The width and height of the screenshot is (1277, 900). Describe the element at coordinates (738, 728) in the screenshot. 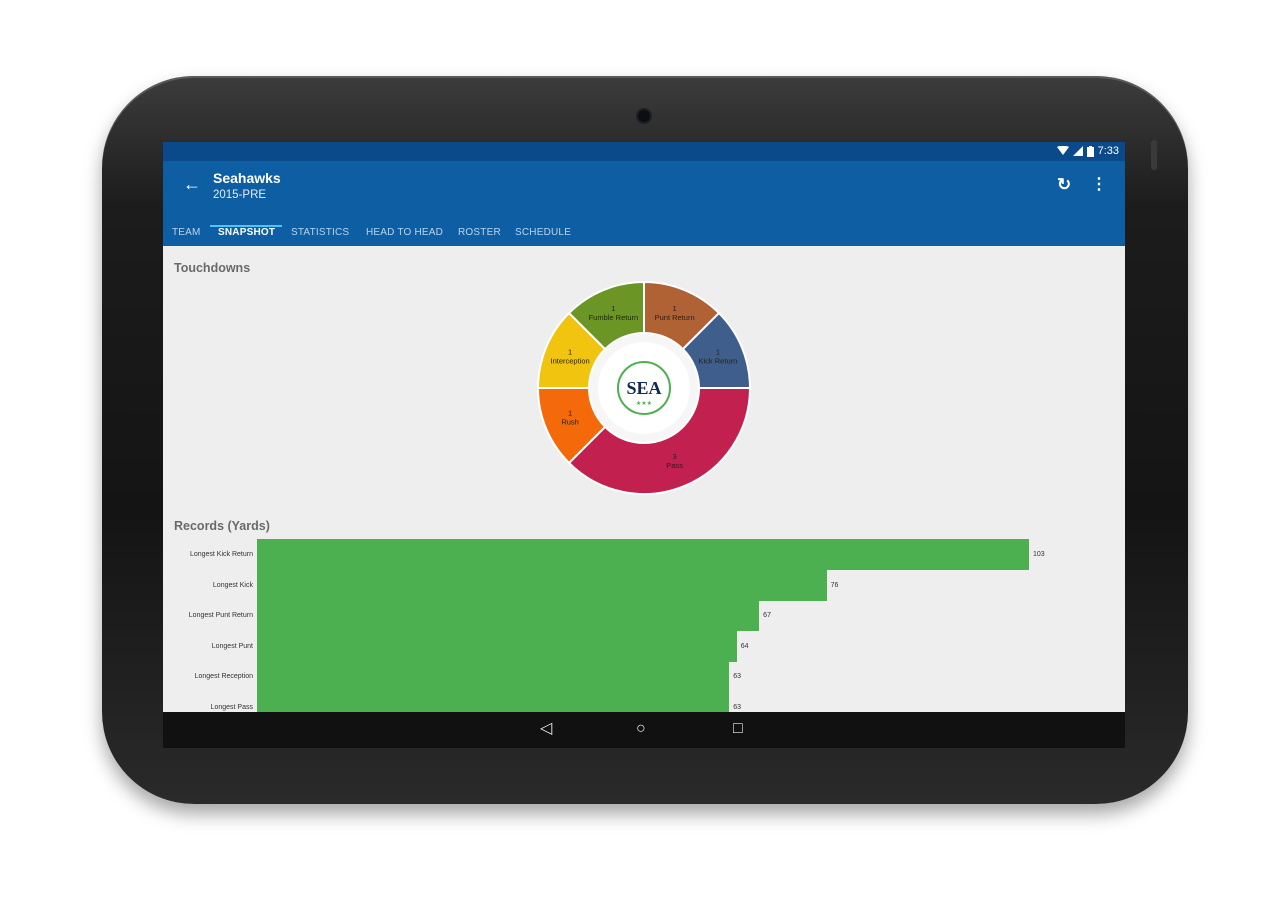

I see `recents-nav-icon: □` at that location.